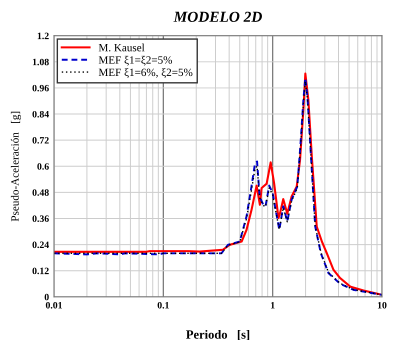 The image size is (400, 340). Describe the element at coordinates (145, 73) in the screenshot. I see `legend-label: MEF ξ1=6%, ξ2=5%` at that location.